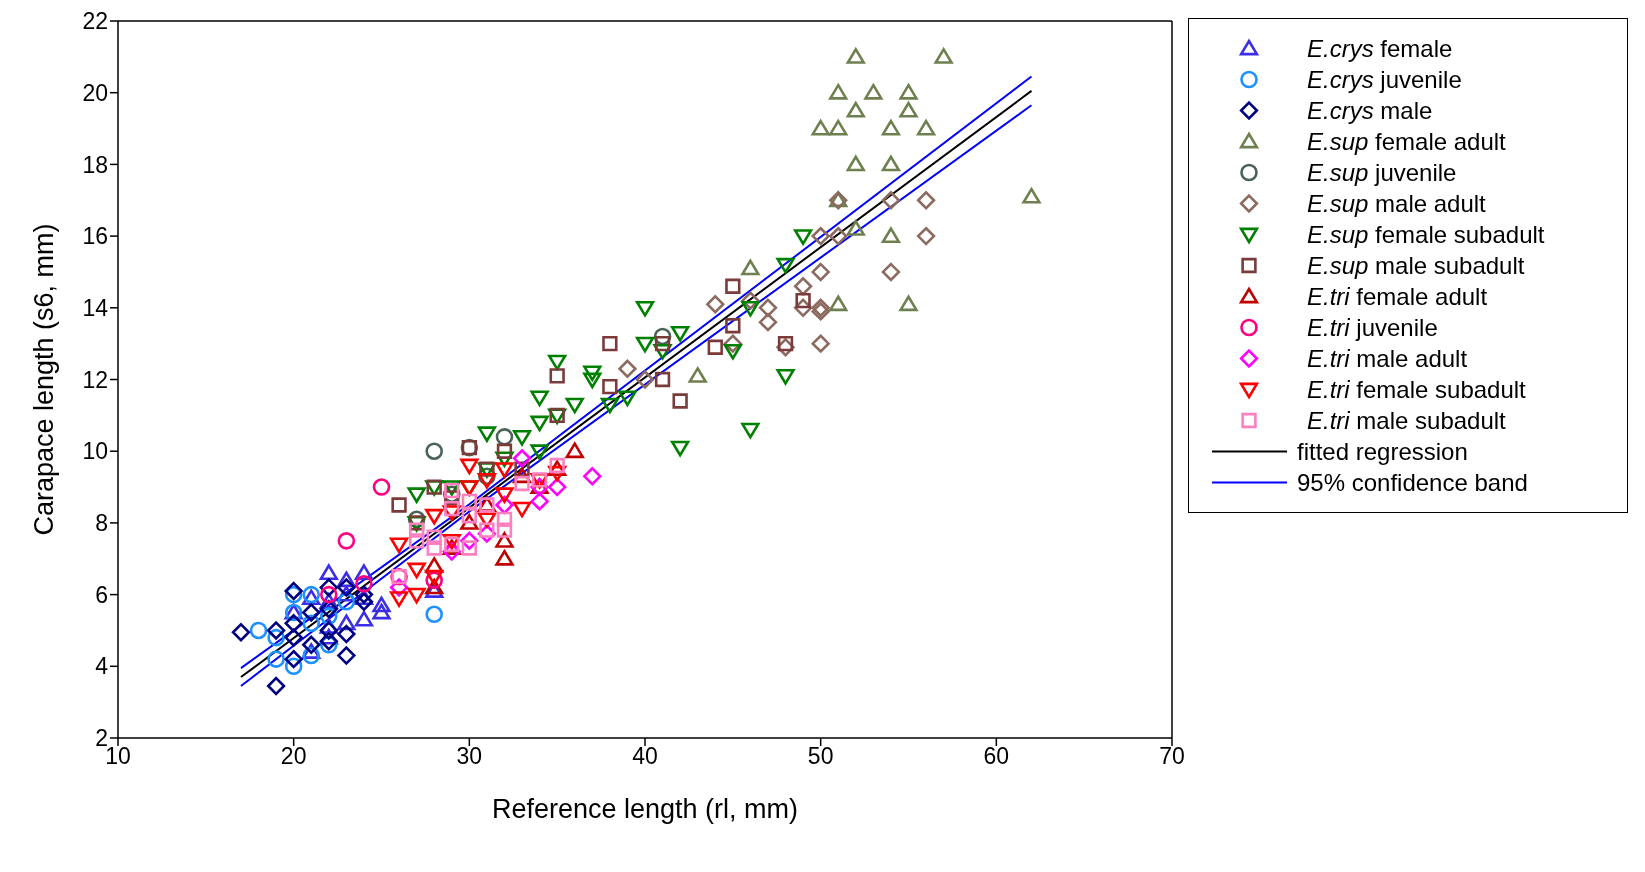 This screenshot has width=1645, height=872. Describe the element at coordinates (1380, 48) in the screenshot. I see `legend-label: E.crys female` at that location.